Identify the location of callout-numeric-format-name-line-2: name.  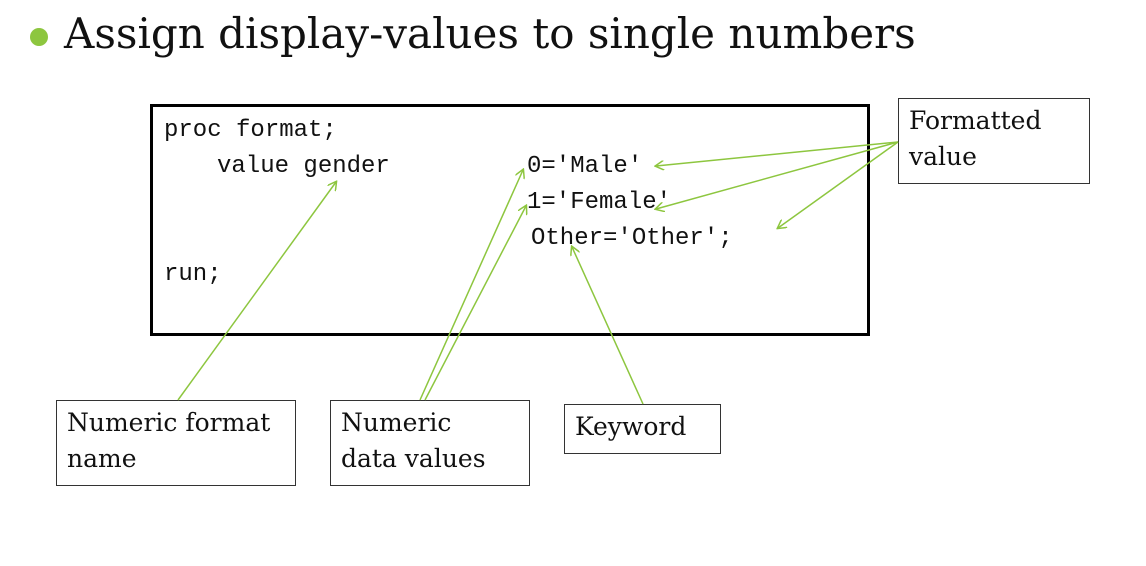
(102, 458).